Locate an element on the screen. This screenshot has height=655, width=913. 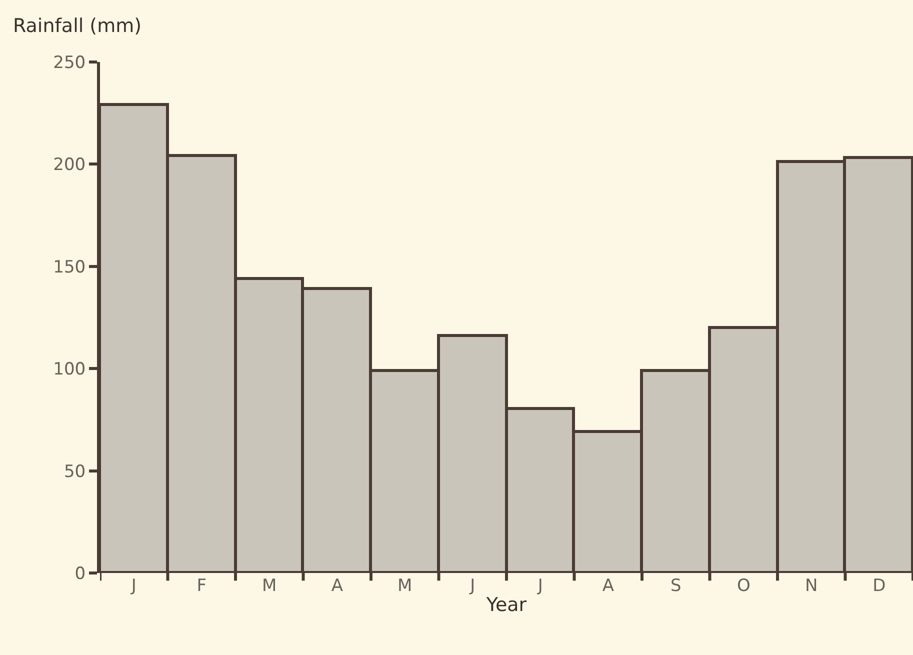
y-axis-title: Rainfall (mm) is located at coordinates (77, 26).